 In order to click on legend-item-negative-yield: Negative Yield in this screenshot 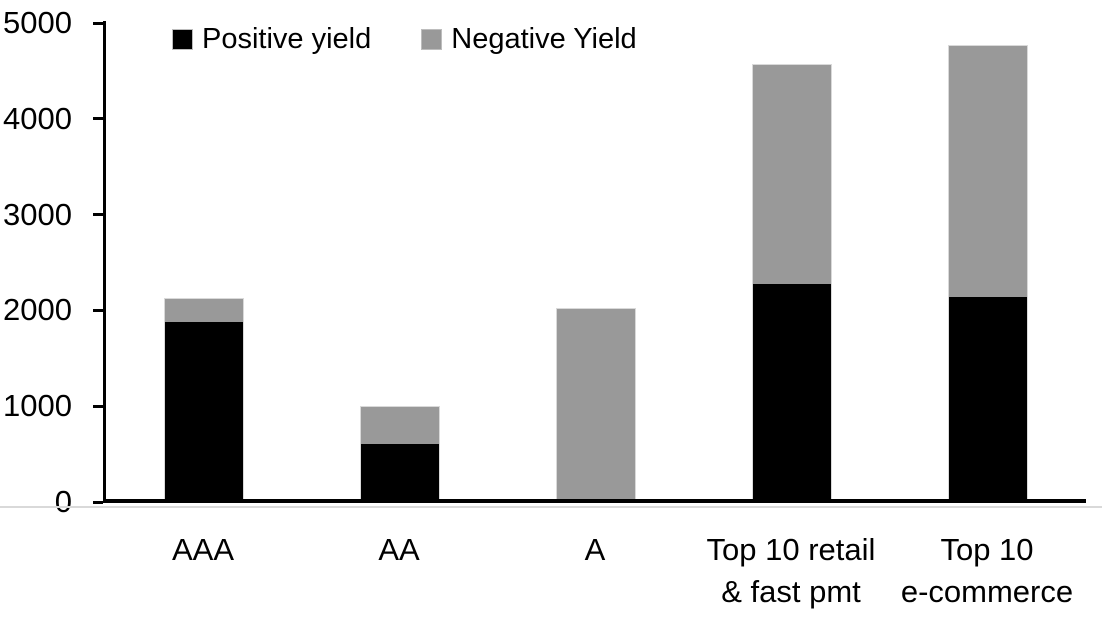, I will do `click(529, 39)`.